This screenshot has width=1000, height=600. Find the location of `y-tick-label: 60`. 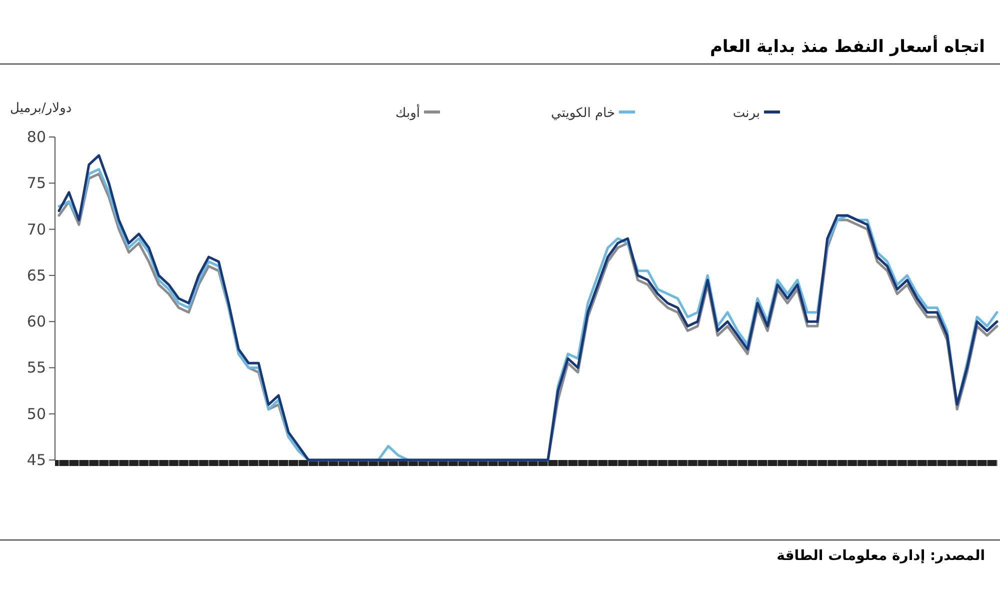

y-tick-label: 60 is located at coordinates (36, 321).